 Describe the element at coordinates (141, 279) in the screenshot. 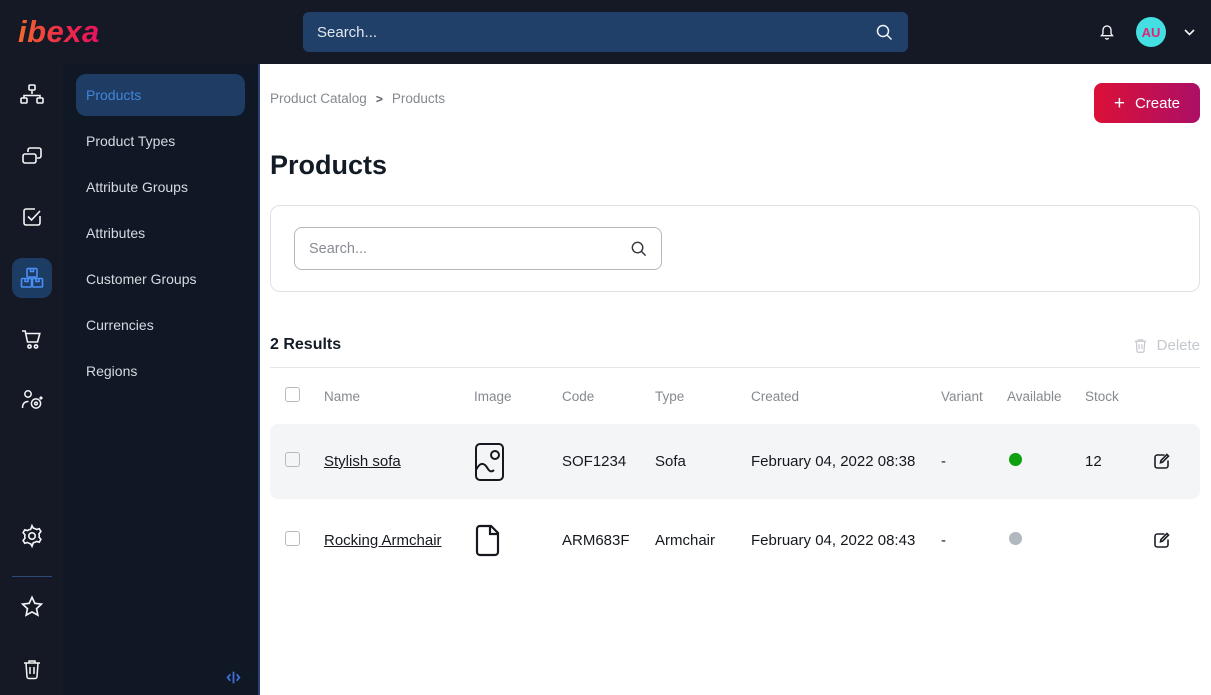

I see `sidebar-item-label: Customer Groups` at that location.